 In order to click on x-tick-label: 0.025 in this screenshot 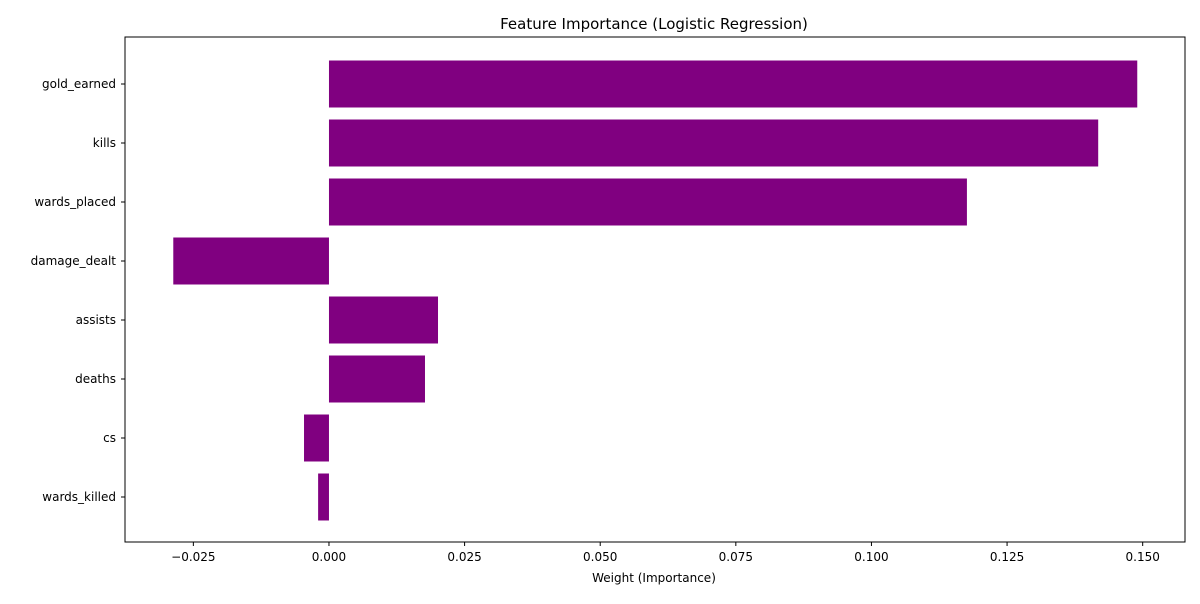, I will do `click(464, 557)`.